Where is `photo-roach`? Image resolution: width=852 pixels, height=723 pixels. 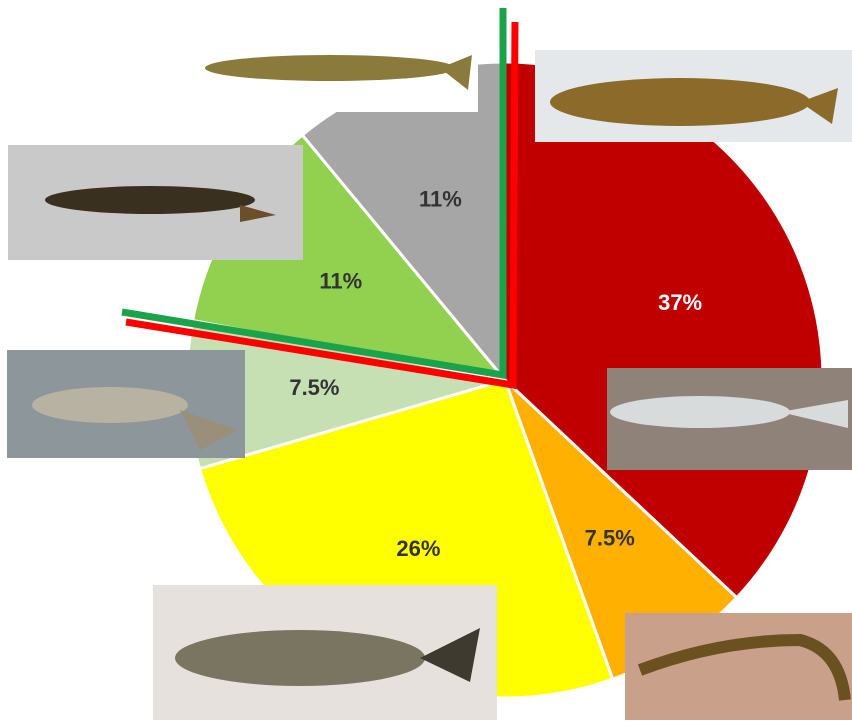 photo-roach is located at coordinates (126, 404).